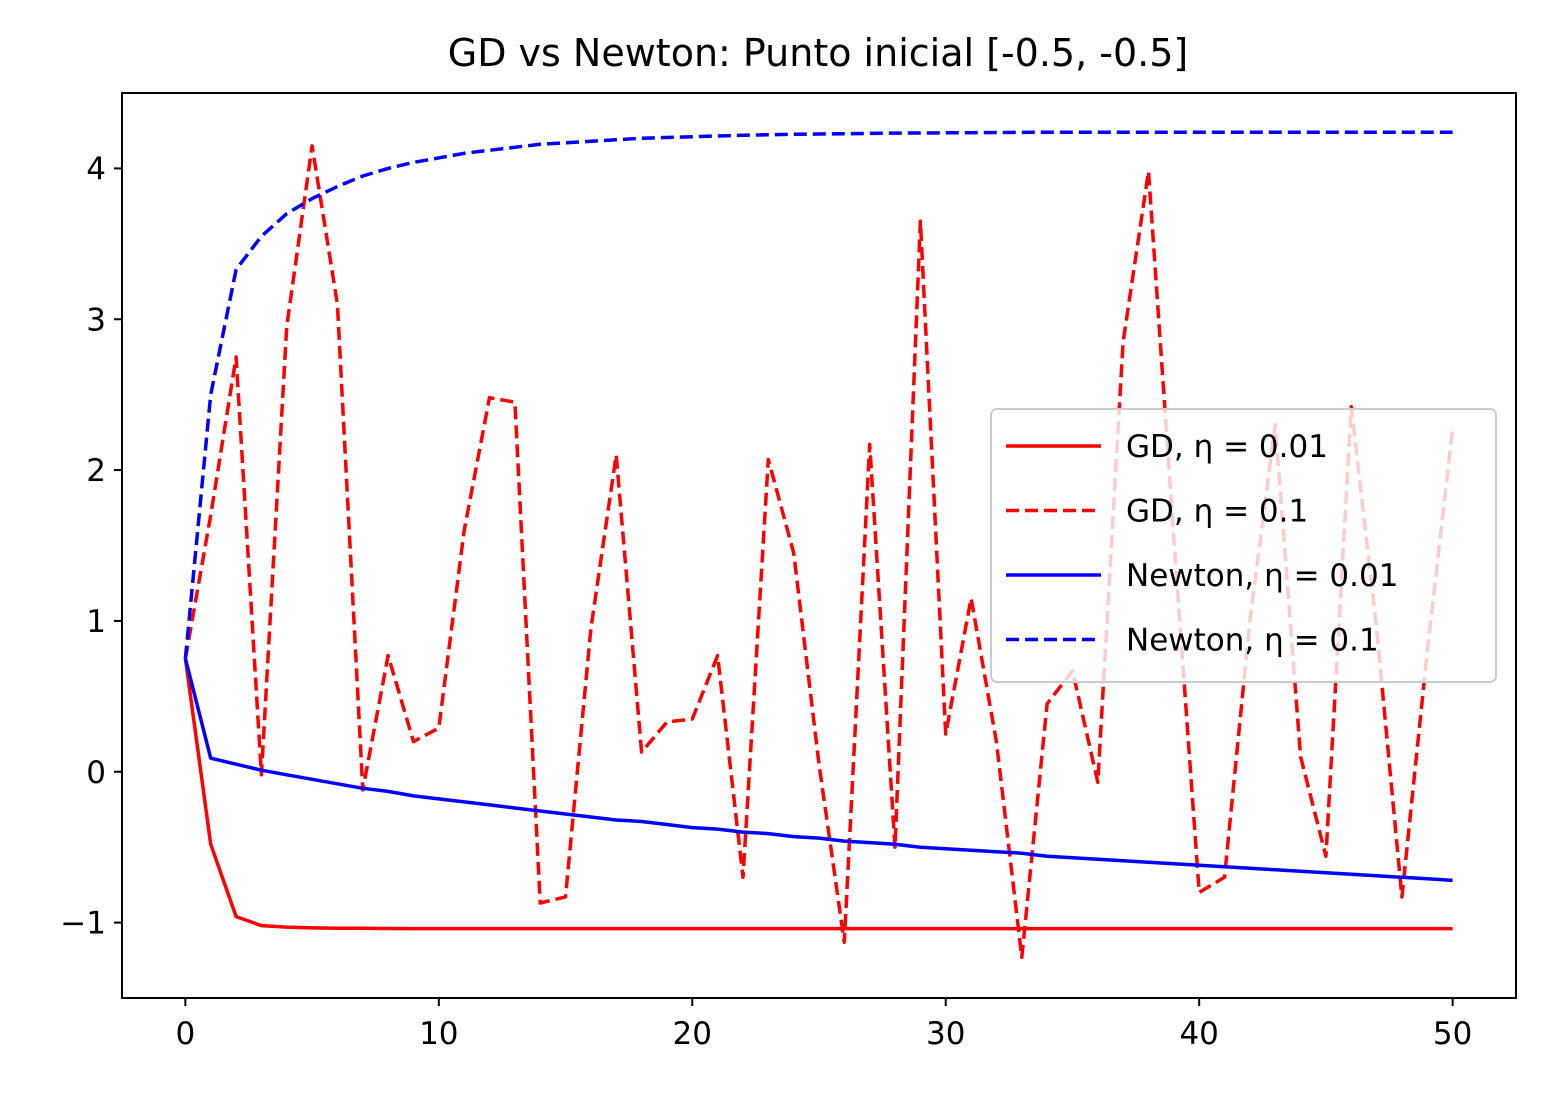 This screenshot has height=1103, width=1545. What do you see at coordinates (96, 320) in the screenshot?
I see `y-tick-label: 3` at bounding box center [96, 320].